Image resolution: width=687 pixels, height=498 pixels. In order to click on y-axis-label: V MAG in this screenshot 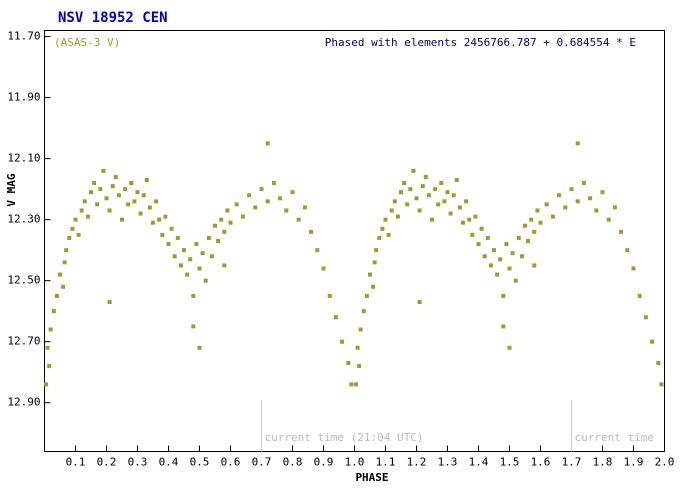, I will do `click(11, 189)`.